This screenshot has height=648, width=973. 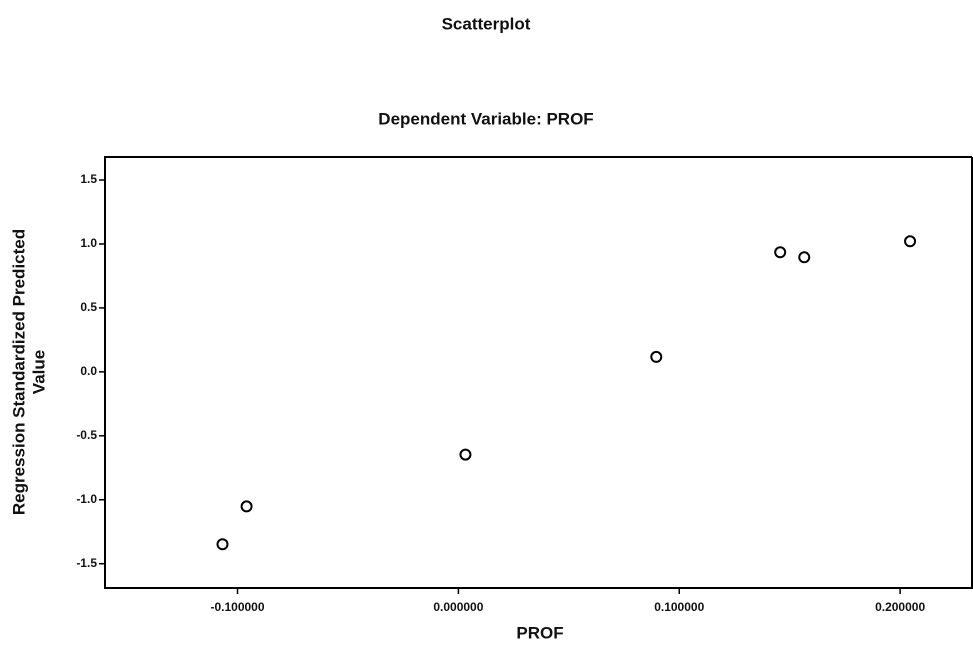 I want to click on x-tick-label: -0.100000, so click(x=237, y=607).